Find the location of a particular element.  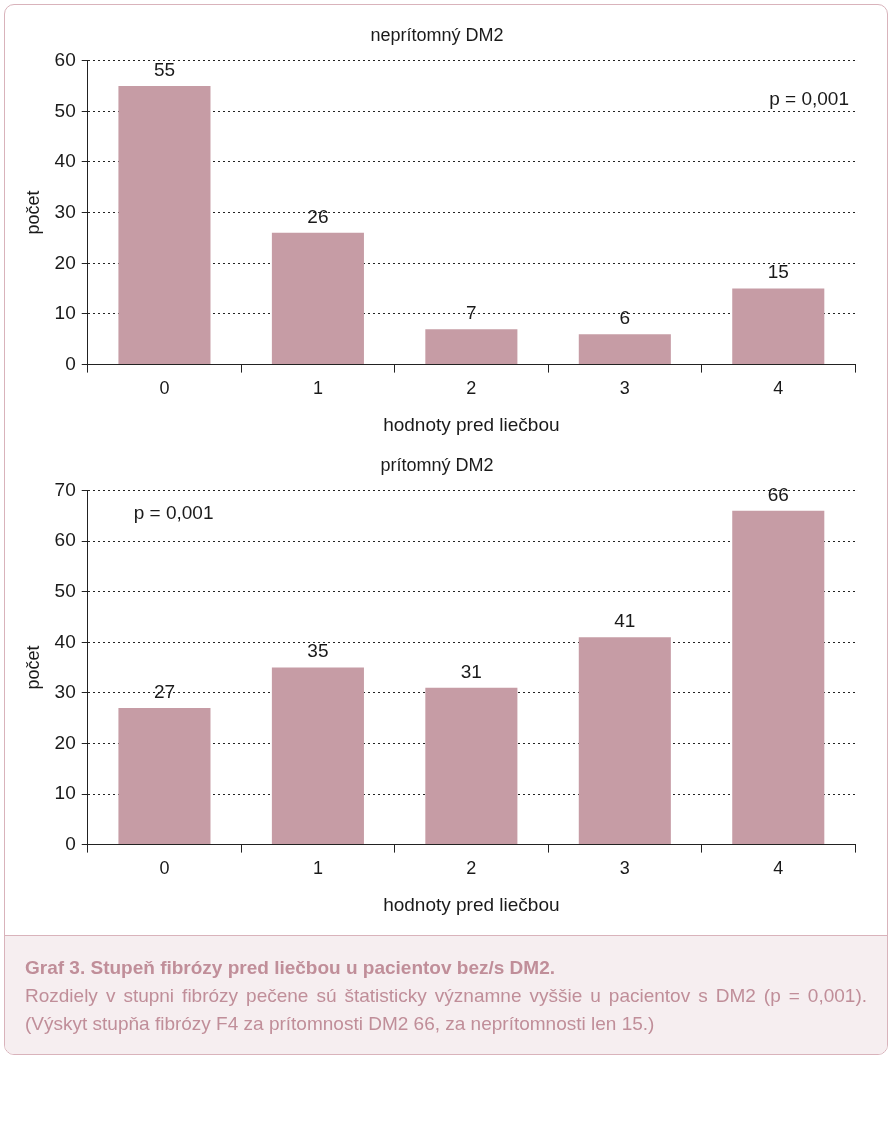

text: Rozdiely v stupni fibrózy pečene sú štatisticky významne vyššie u pacientov s DM2 (p = 0,001). (Výskyt stupňa fibrózy F4 za prítomnosti DM2 66, za neprítomnosti len 15.) is located at coordinates (446, 1009).